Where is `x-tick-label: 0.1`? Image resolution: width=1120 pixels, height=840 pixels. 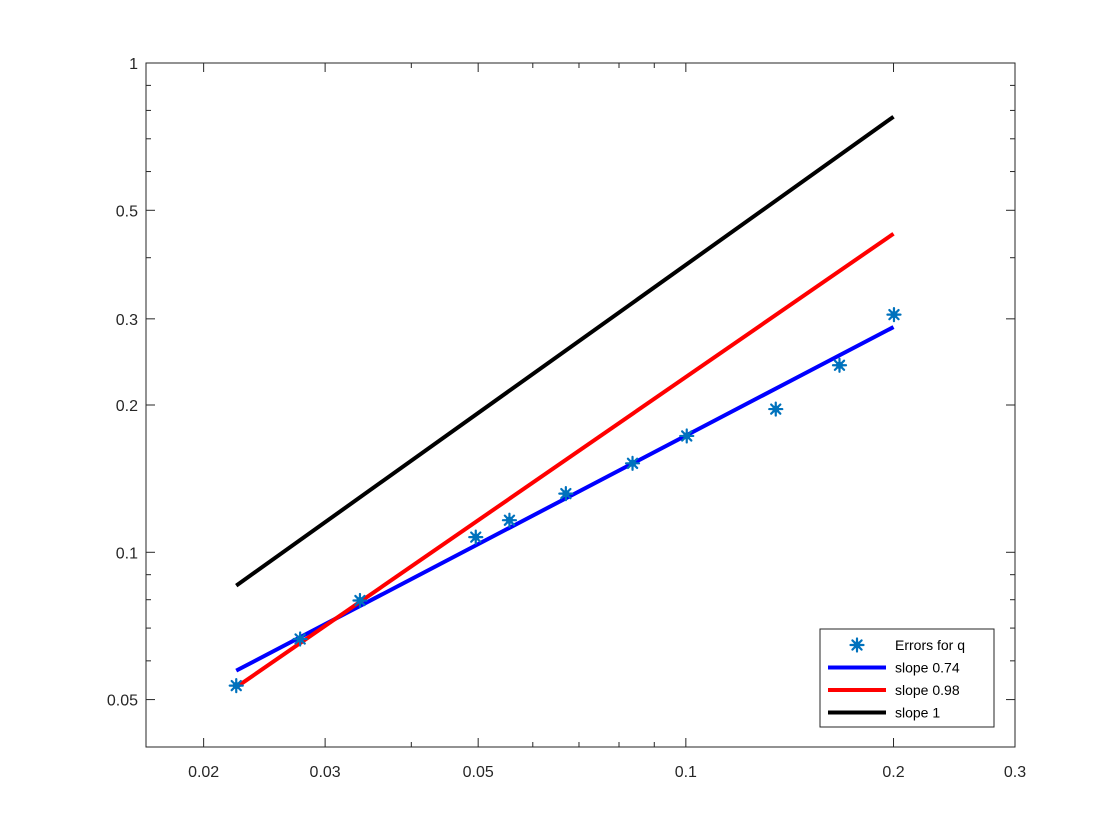
x-tick-label: 0.1 is located at coordinates (686, 772).